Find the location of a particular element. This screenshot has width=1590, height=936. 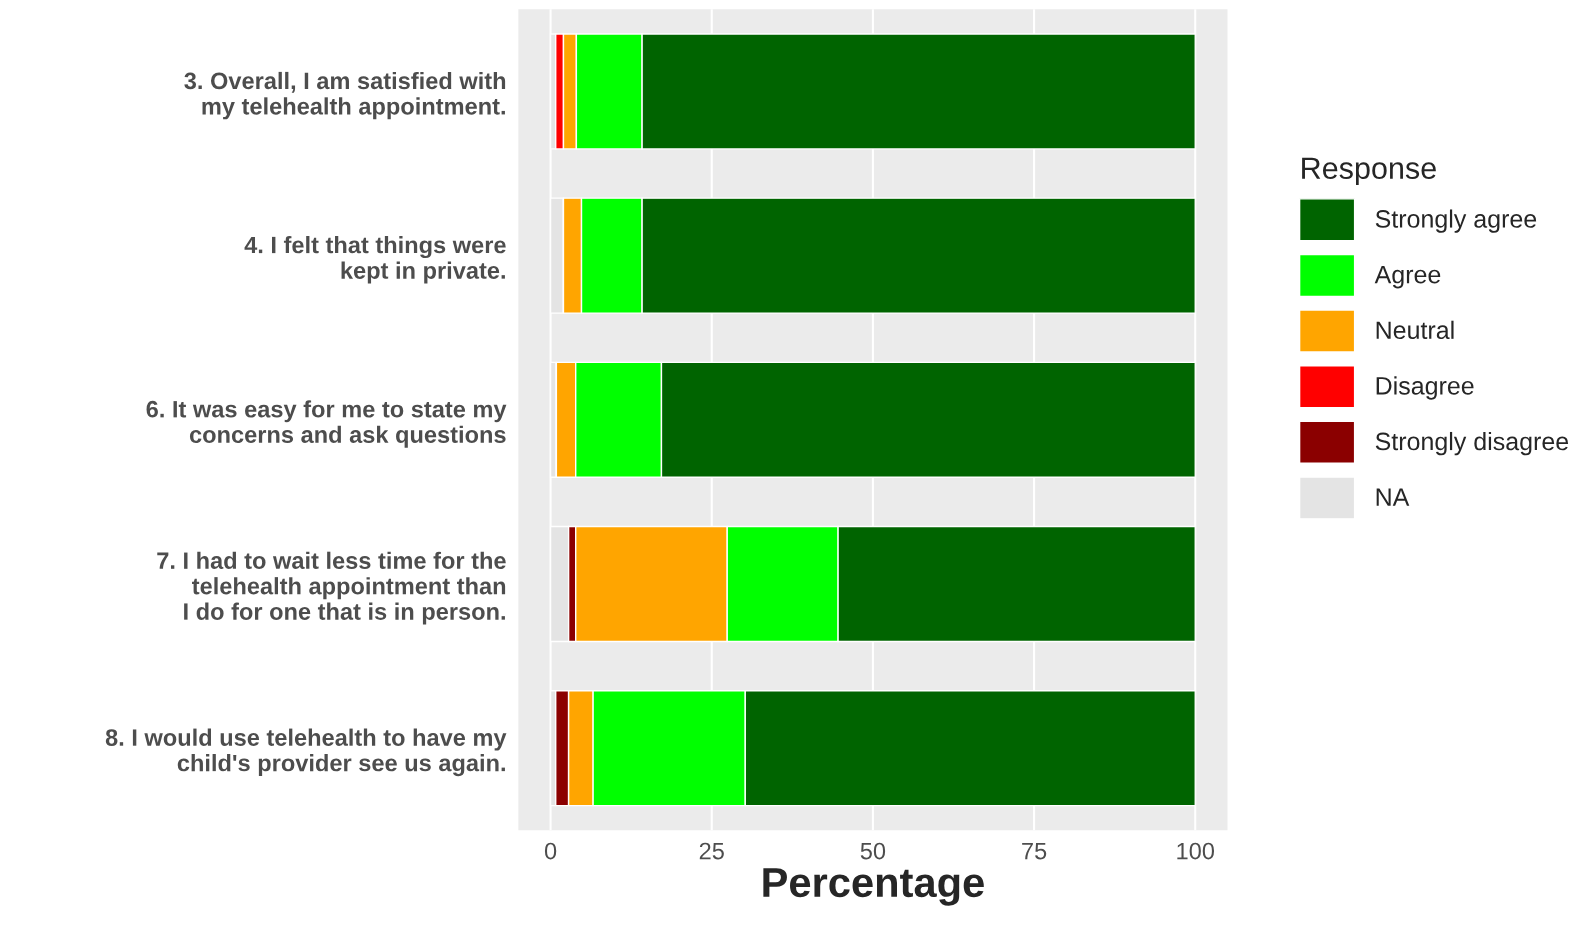

y-tick-label: 6. It was easy for me to state my concerns and ask questions is located at coordinates (326, 424).